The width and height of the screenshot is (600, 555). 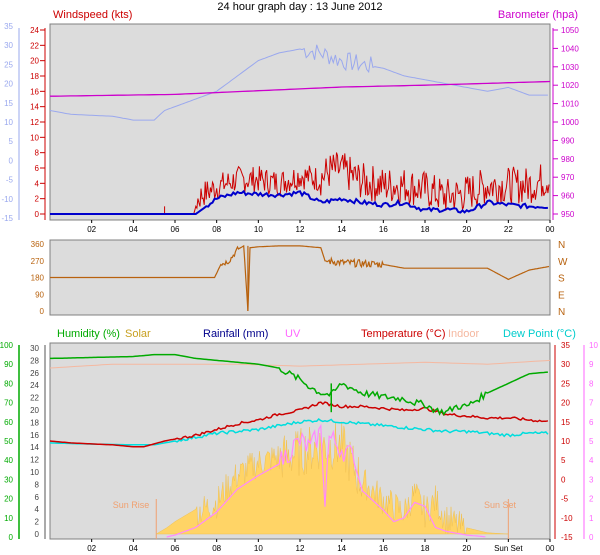 I want to click on tick-label: 950, so click(x=568, y=214).